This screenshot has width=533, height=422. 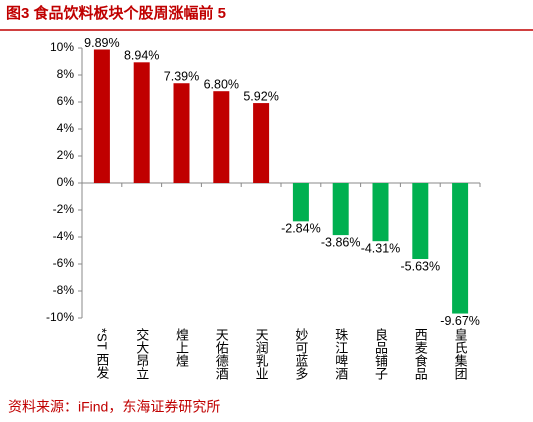 I want to click on y-tick-label: -6%, so click(x=64, y=263).